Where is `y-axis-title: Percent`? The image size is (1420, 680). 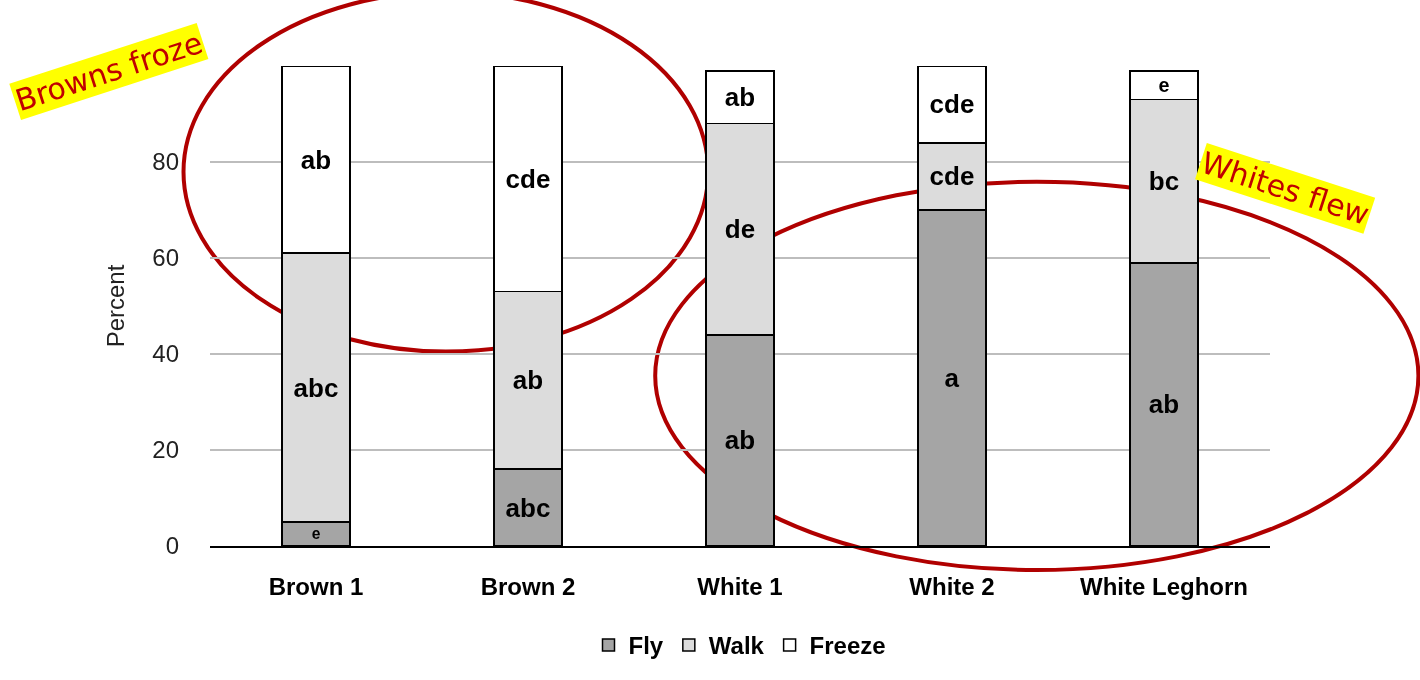
y-axis-title: Percent is located at coordinates (116, 306).